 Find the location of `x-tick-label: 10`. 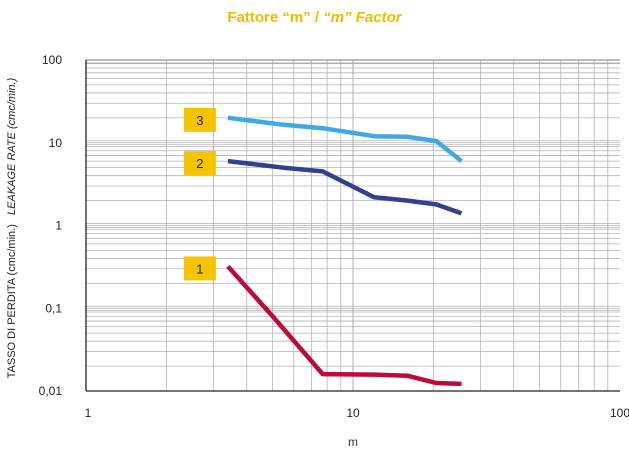

x-tick-label: 10 is located at coordinates (353, 413).